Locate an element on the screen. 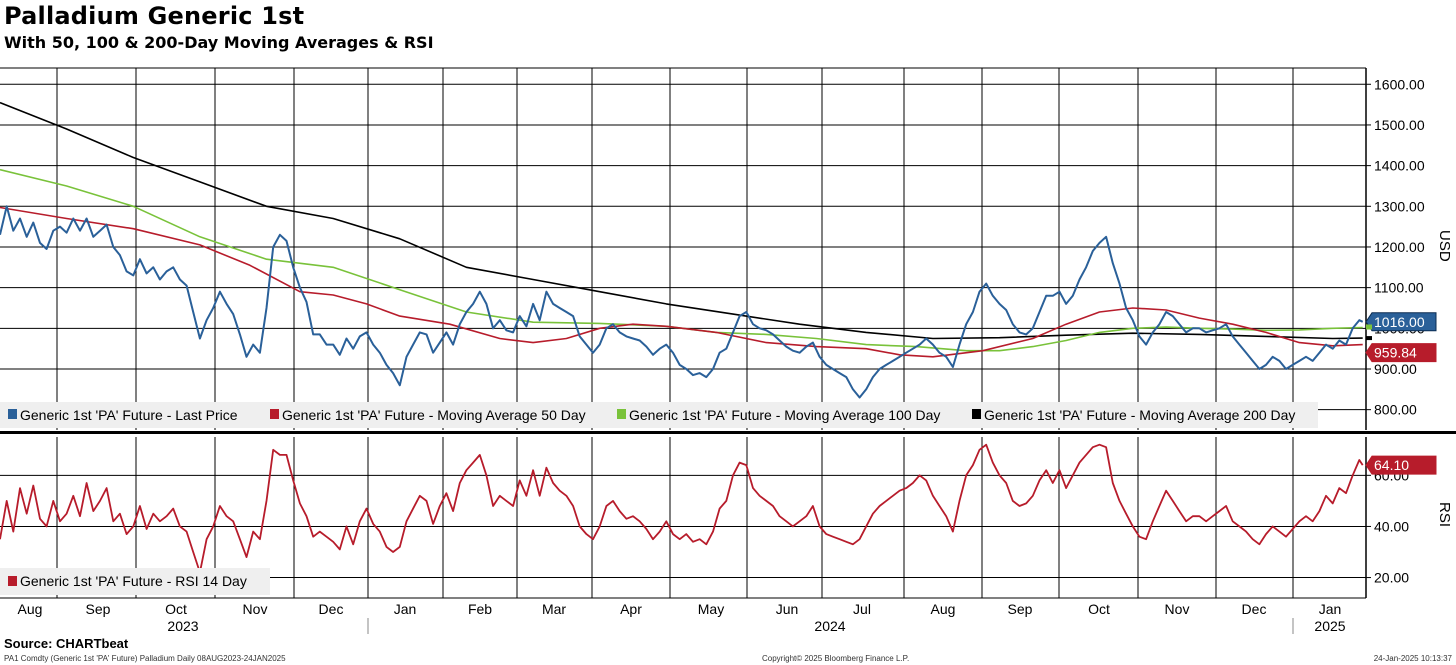 The image size is (1456, 665). rsi-value-label: 64.10 is located at coordinates (1401, 465).